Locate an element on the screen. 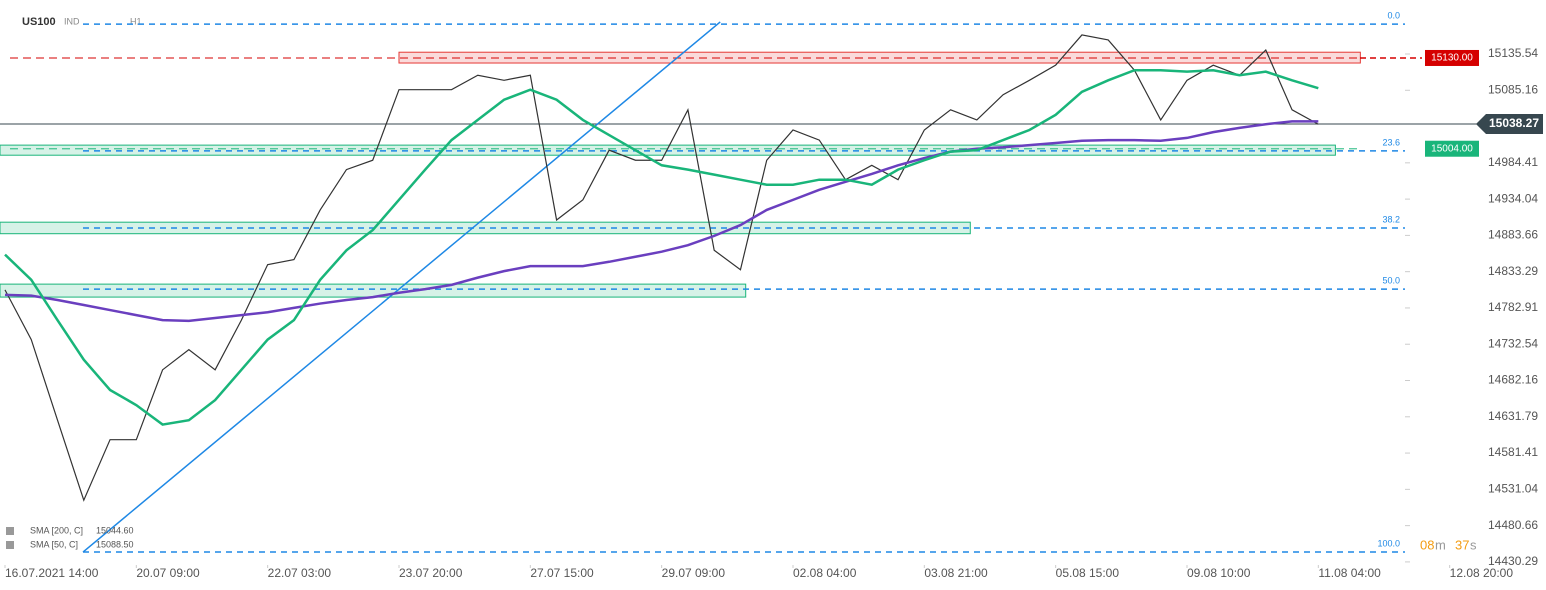  timeframe: H1 is located at coordinates (136, 21).